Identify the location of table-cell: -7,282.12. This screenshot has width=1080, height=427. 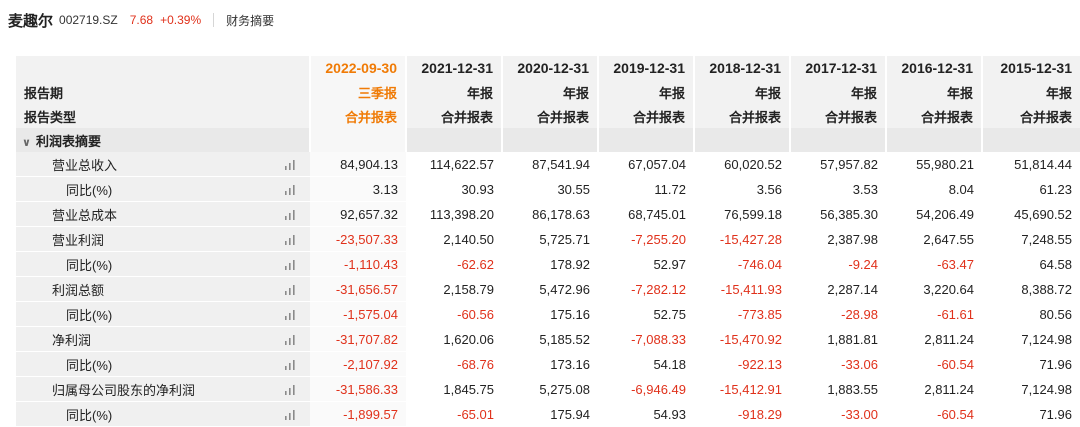
(646, 289).